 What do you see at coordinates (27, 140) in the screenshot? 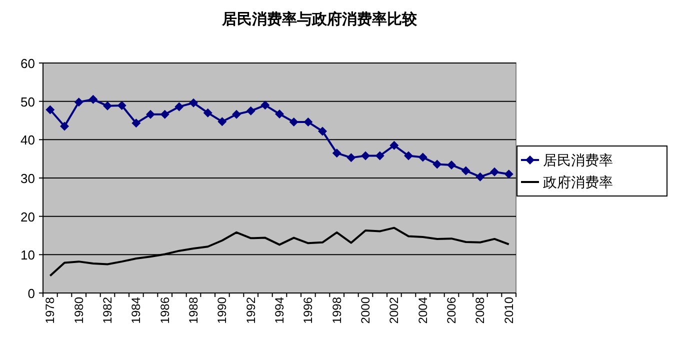
I see `y-tick-label: 40` at bounding box center [27, 140].